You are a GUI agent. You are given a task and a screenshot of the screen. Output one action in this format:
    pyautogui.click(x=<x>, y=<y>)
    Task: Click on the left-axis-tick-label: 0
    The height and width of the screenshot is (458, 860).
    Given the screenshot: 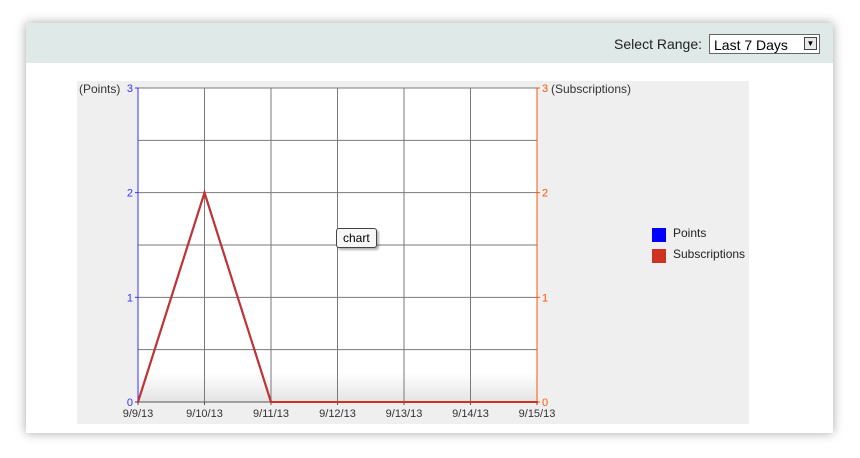 What is the action you would take?
    pyautogui.click(x=130, y=403)
    